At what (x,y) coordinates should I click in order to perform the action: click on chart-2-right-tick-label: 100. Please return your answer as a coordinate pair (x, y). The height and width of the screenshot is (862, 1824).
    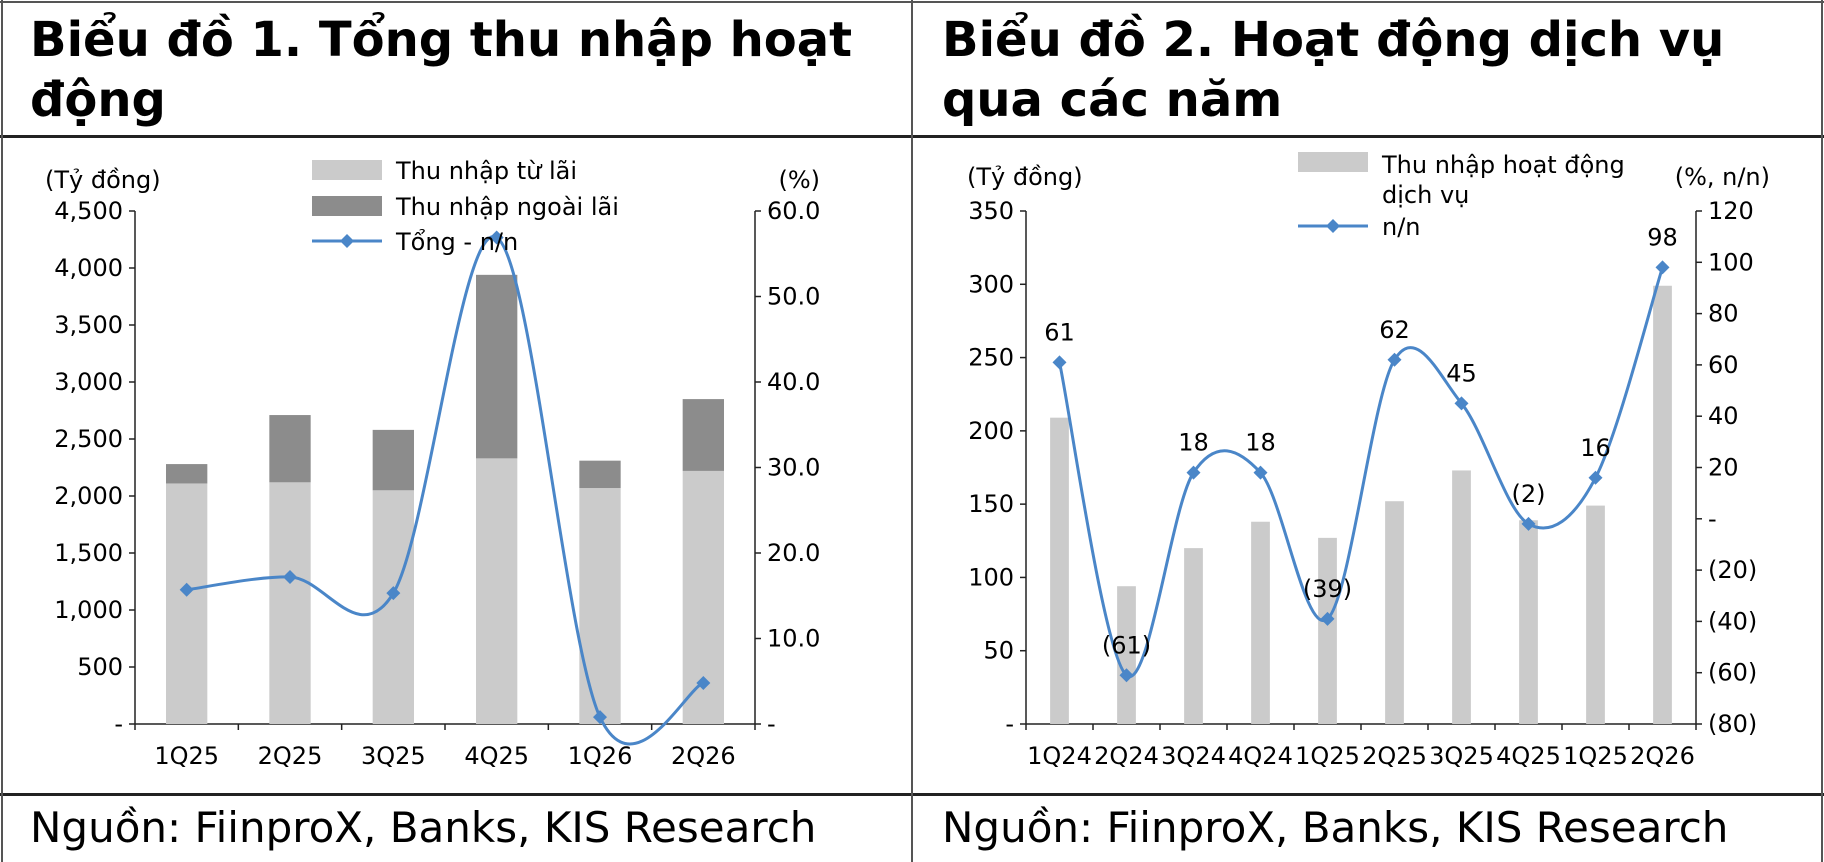
    Looking at the image, I should click on (1731, 262).